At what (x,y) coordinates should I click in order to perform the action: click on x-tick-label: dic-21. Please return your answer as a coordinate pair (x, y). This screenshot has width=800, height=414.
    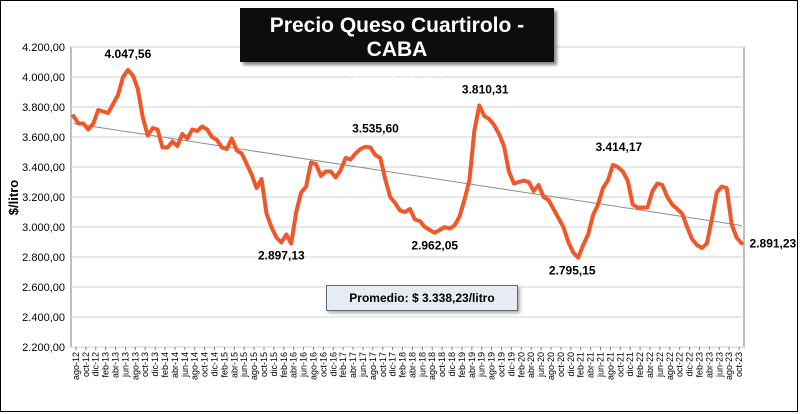
    Looking at the image, I should click on (630, 364).